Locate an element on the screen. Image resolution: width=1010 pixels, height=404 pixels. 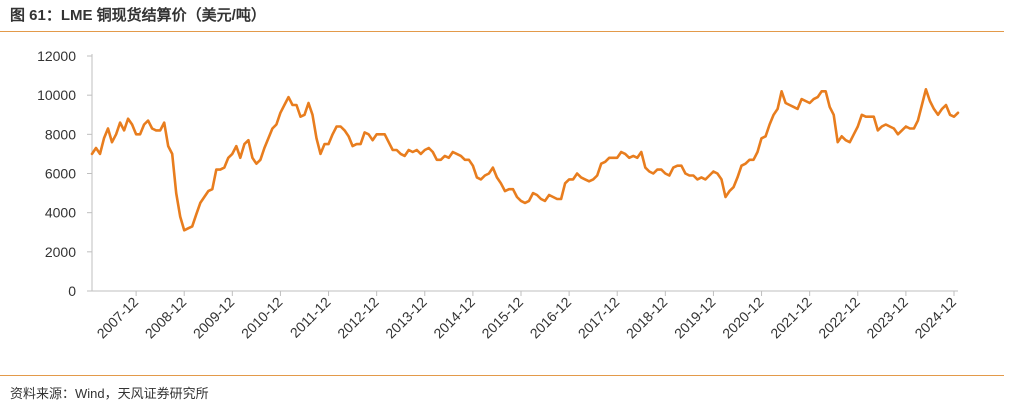
x-tick-label: 2024-12 is located at coordinates (935, 318).